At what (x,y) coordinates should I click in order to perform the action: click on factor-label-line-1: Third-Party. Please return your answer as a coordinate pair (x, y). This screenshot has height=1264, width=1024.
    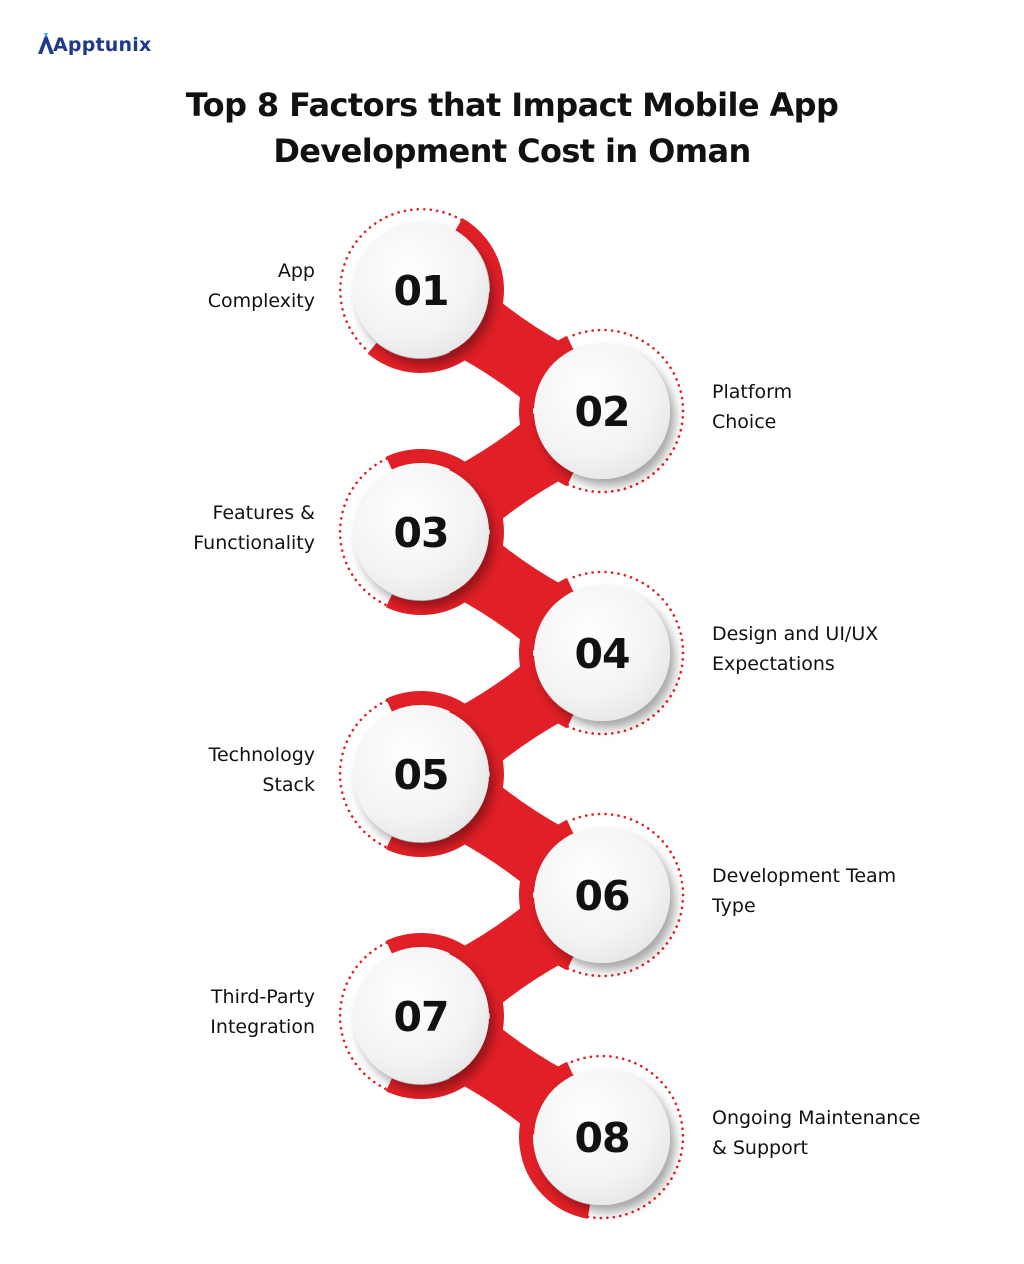
    Looking at the image, I should click on (262, 997).